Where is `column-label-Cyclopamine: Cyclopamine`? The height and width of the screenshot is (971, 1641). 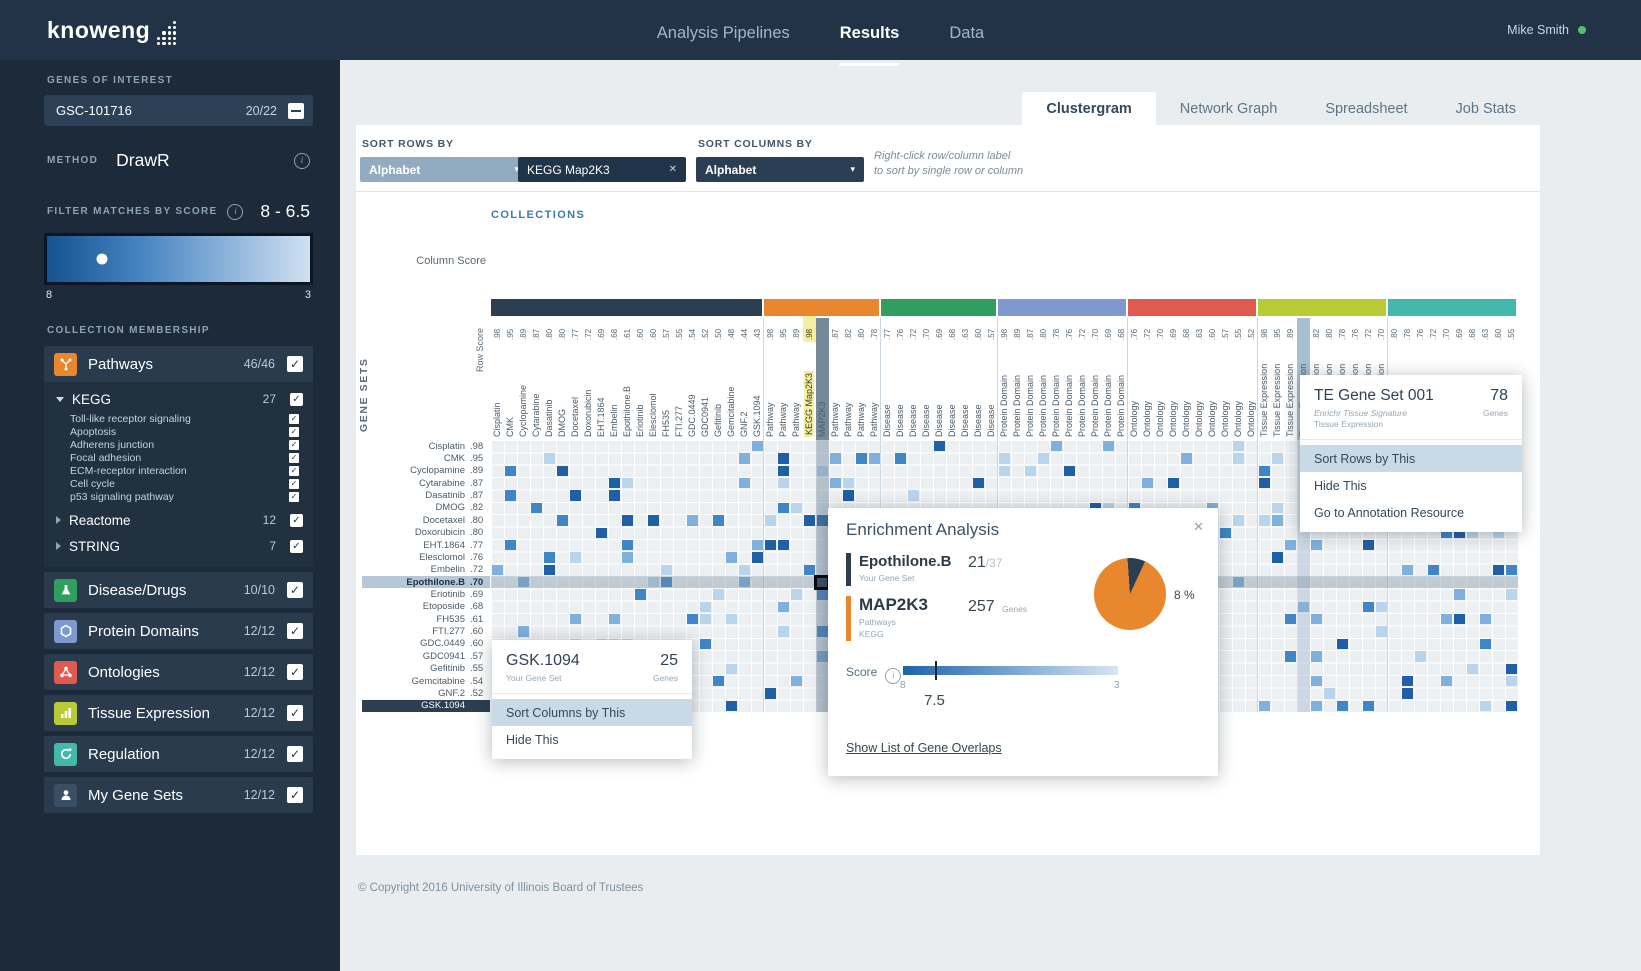 column-label-Cyclopamine: Cyclopamine is located at coordinates (523, 410).